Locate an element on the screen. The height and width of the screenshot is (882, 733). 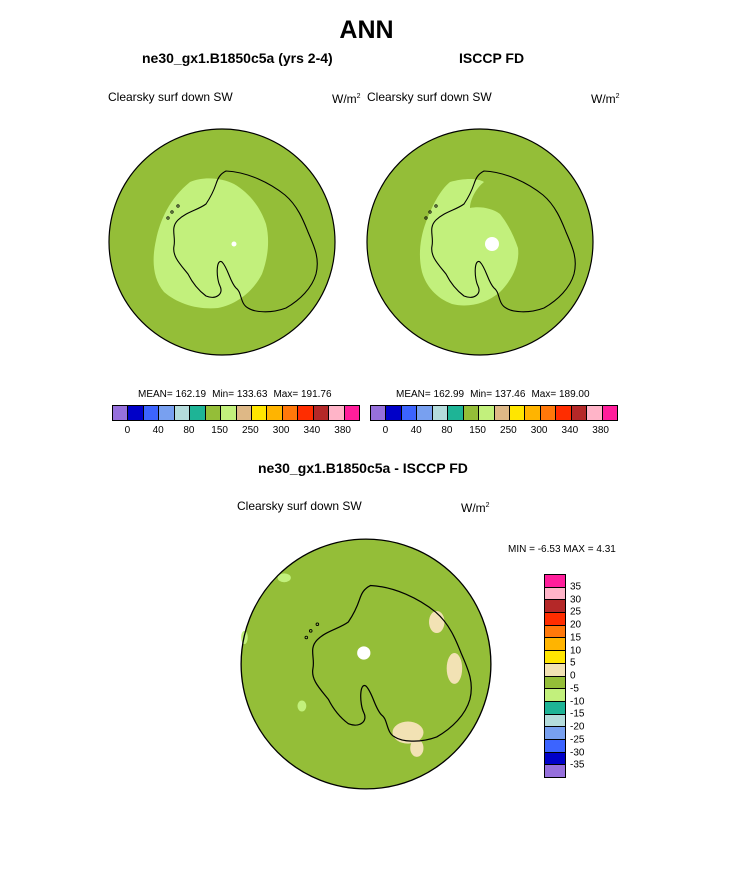
panel-title-model: ne30_gx1.B1850c5a (yrs 2-4) is located at coordinates (237, 58).